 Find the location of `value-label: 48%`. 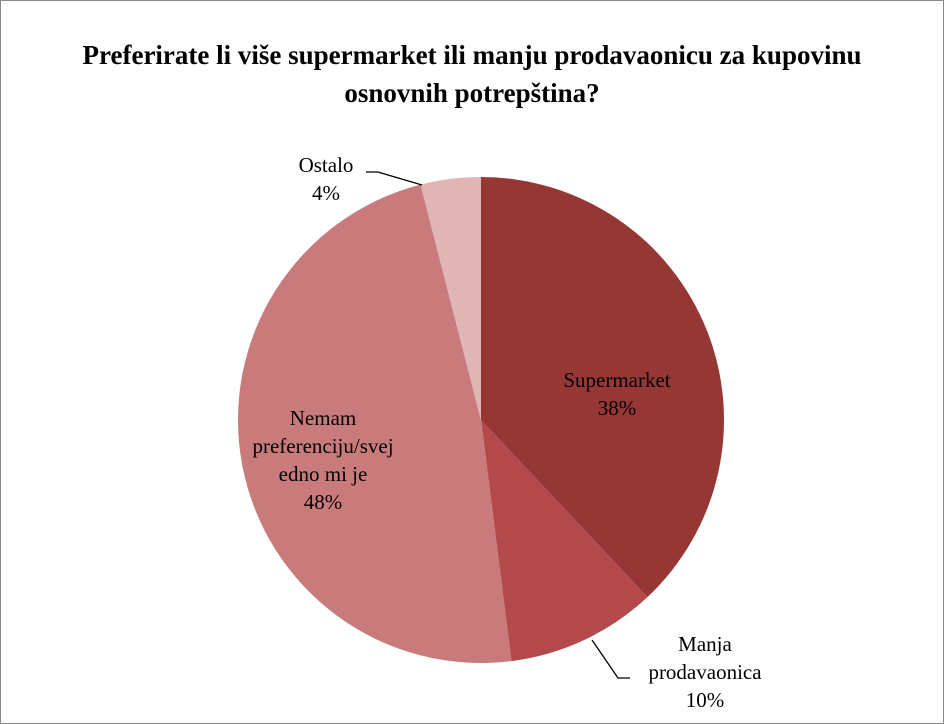

value-label: 48% is located at coordinates (323, 502).